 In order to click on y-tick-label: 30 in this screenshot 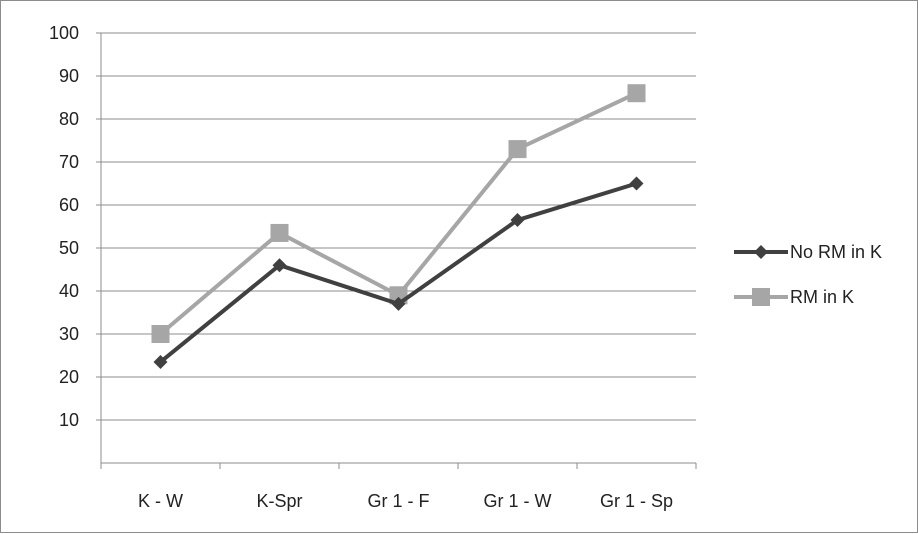, I will do `click(69, 334)`.